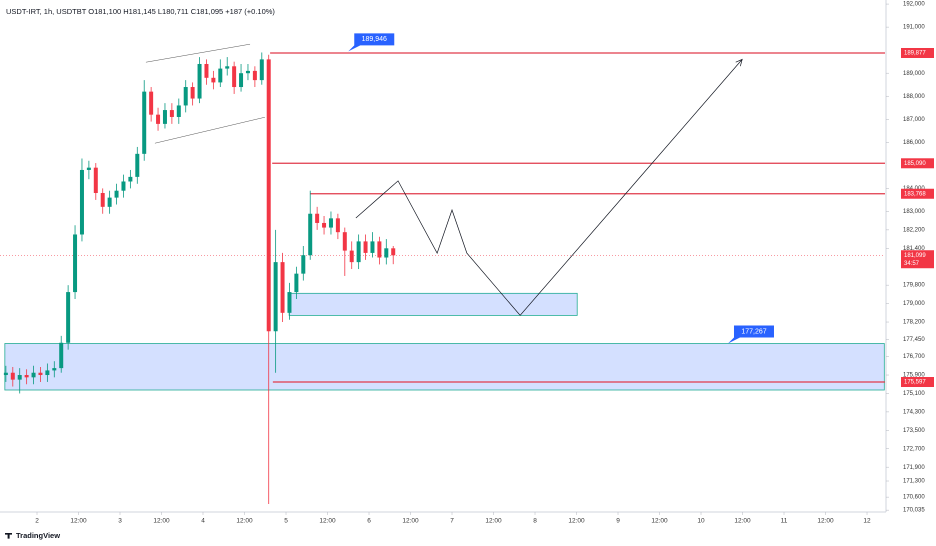 This screenshot has width=936, height=546. Describe the element at coordinates (914, 5) in the screenshot. I see `y-tick-label: 192,000` at that location.